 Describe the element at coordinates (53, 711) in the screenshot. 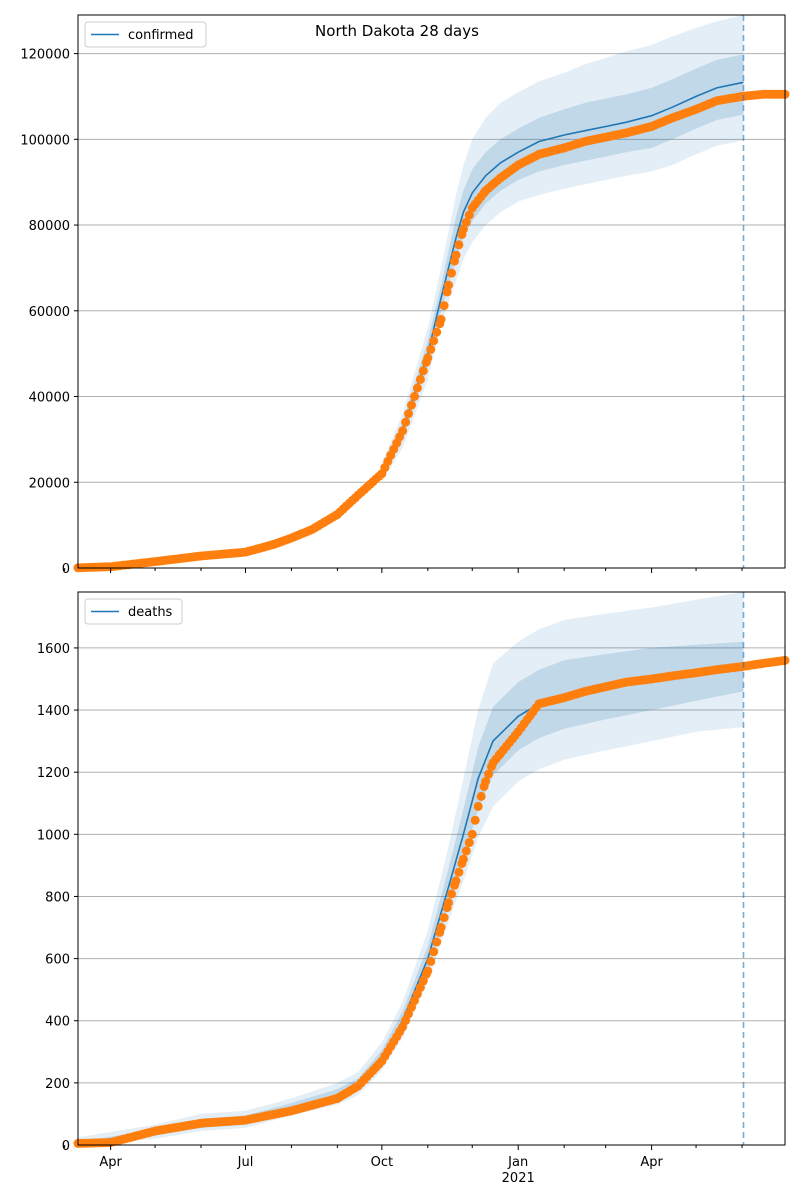

I see `y-tick-label: 1400` at that location.